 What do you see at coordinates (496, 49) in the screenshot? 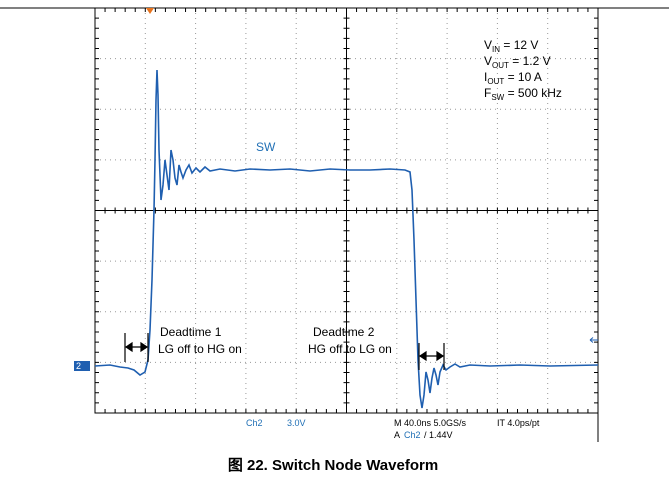
I see `condition-subscript: IN` at bounding box center [496, 49].